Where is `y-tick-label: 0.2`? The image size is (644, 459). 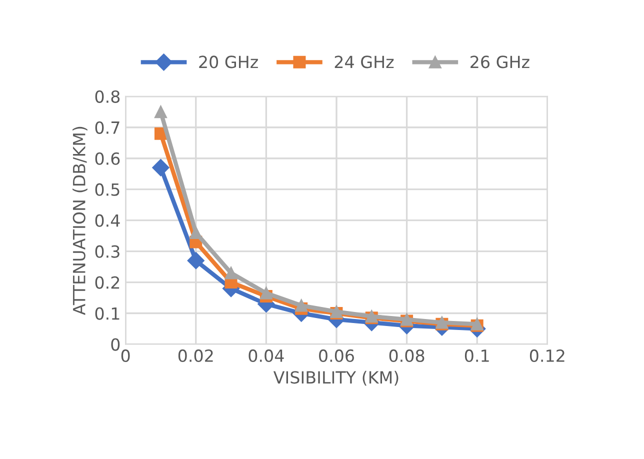 y-tick-label: 0.2 is located at coordinates (107, 282).